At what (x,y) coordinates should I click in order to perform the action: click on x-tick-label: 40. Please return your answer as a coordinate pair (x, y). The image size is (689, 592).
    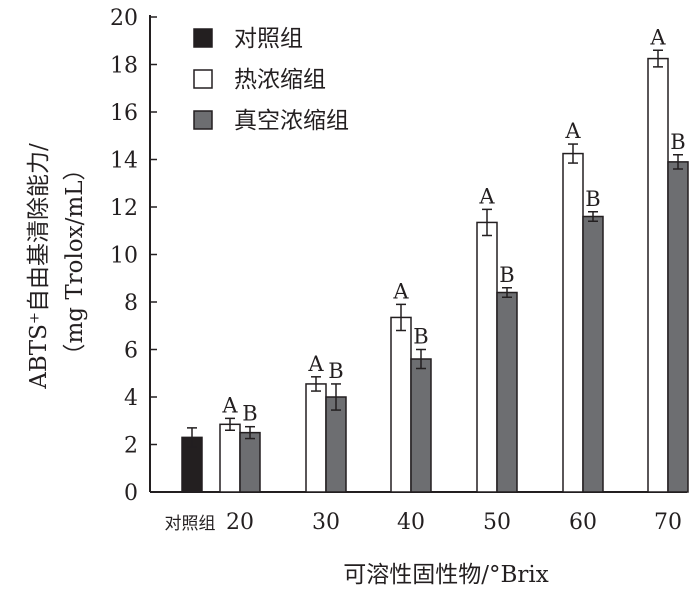
    Looking at the image, I should click on (411, 522).